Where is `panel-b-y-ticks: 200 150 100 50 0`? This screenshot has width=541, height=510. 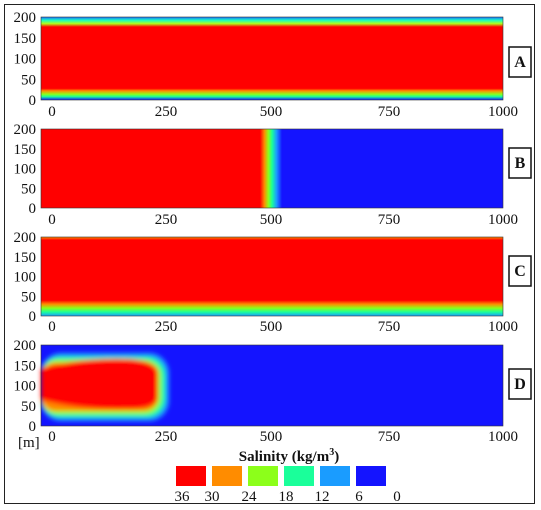 panel-b-y-ticks: 200 150 100 50 0 is located at coordinates (25, 169).